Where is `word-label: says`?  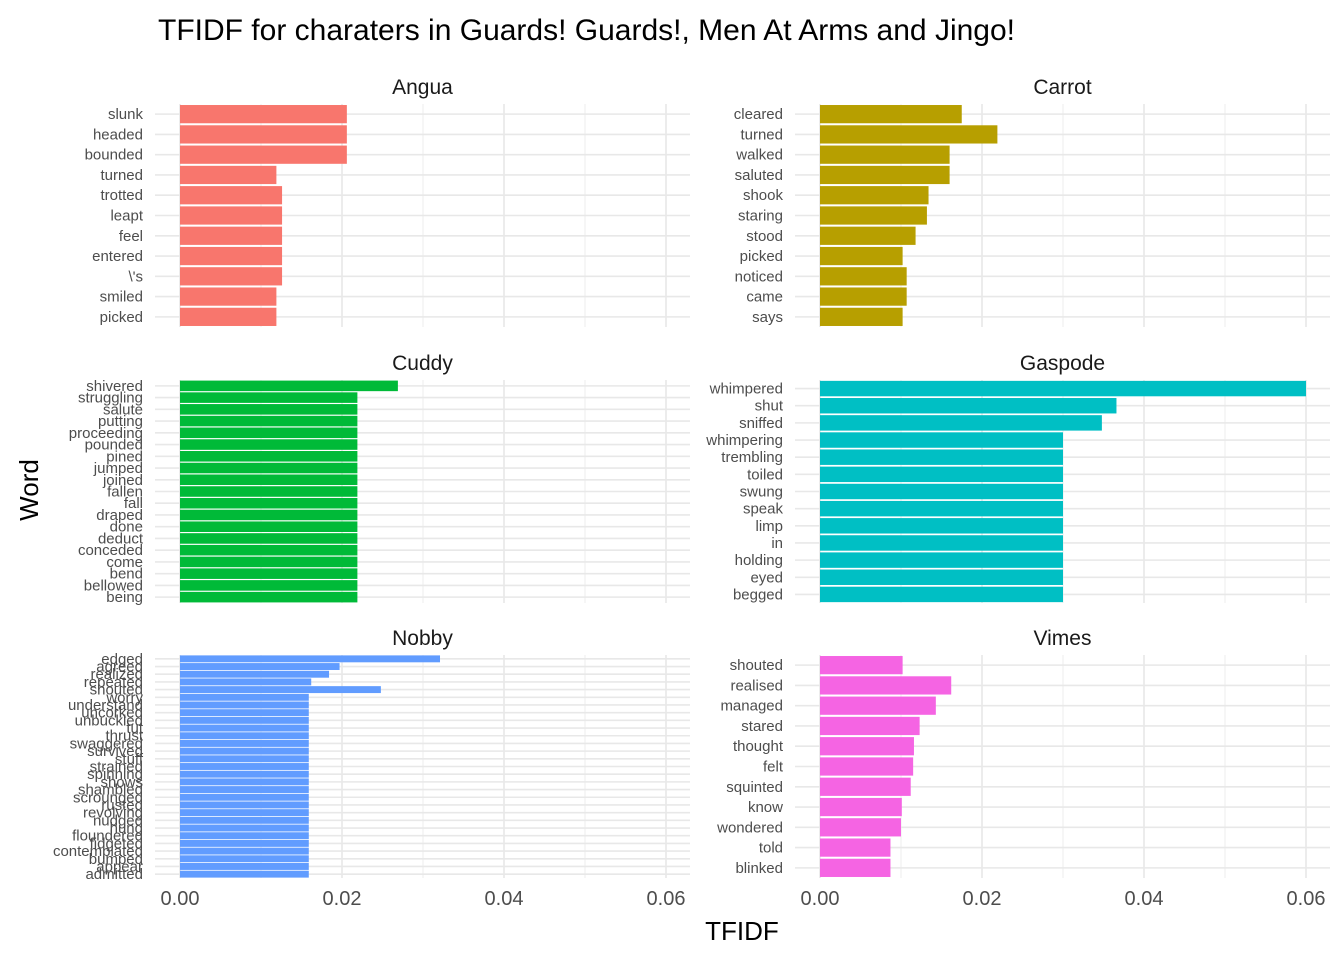 word-label: says is located at coordinates (767, 317).